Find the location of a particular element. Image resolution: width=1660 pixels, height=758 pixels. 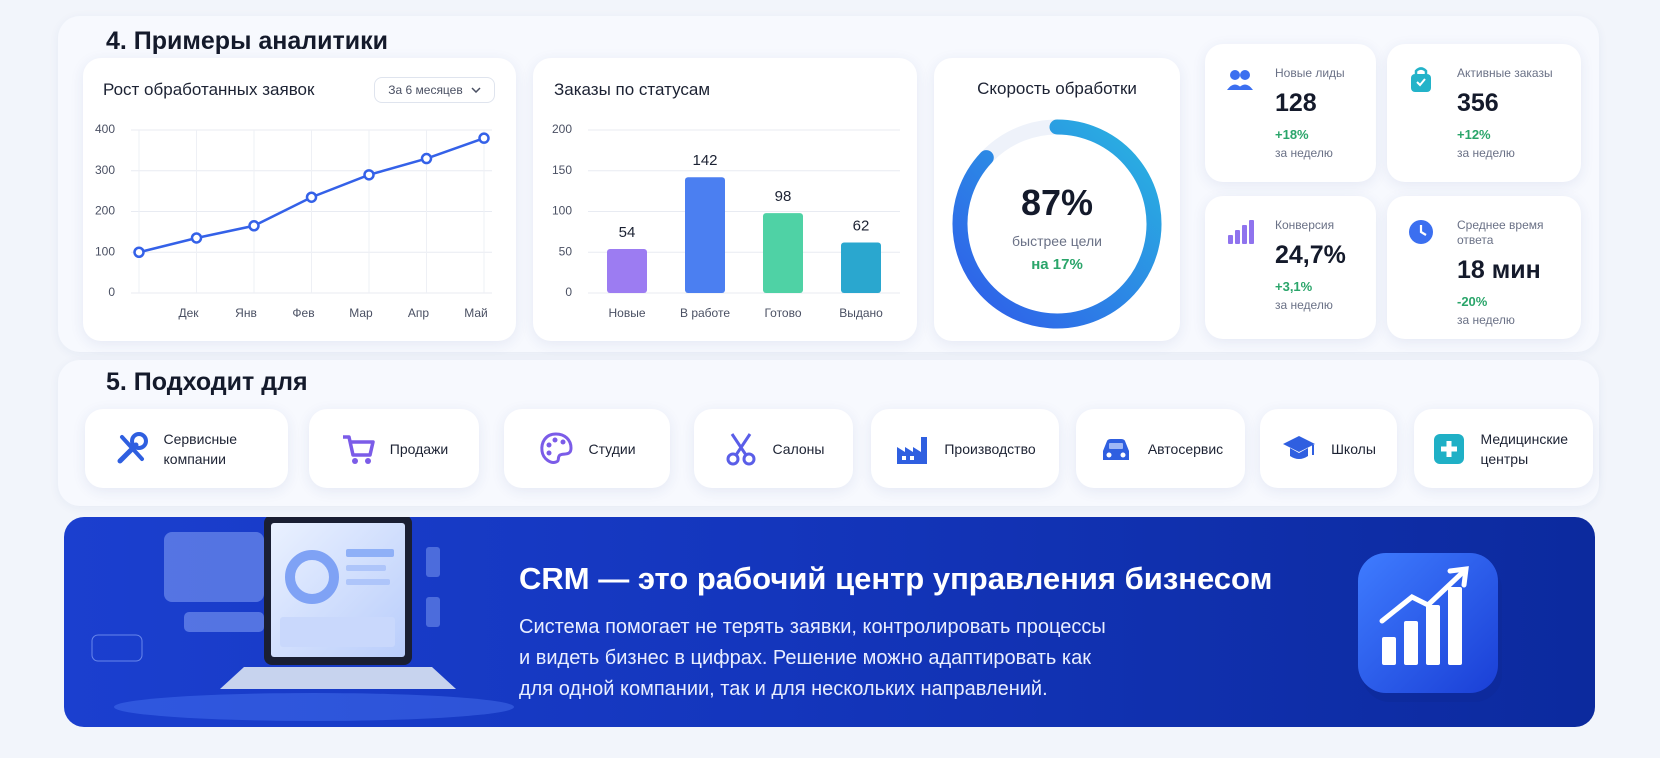

item-card: Производство is located at coordinates (965, 448).